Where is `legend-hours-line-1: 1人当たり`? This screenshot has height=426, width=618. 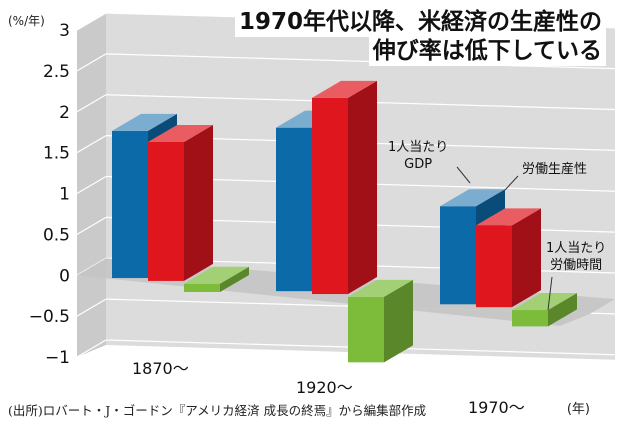 legend-hours-line-1: 1人当たり is located at coordinates (576, 248).